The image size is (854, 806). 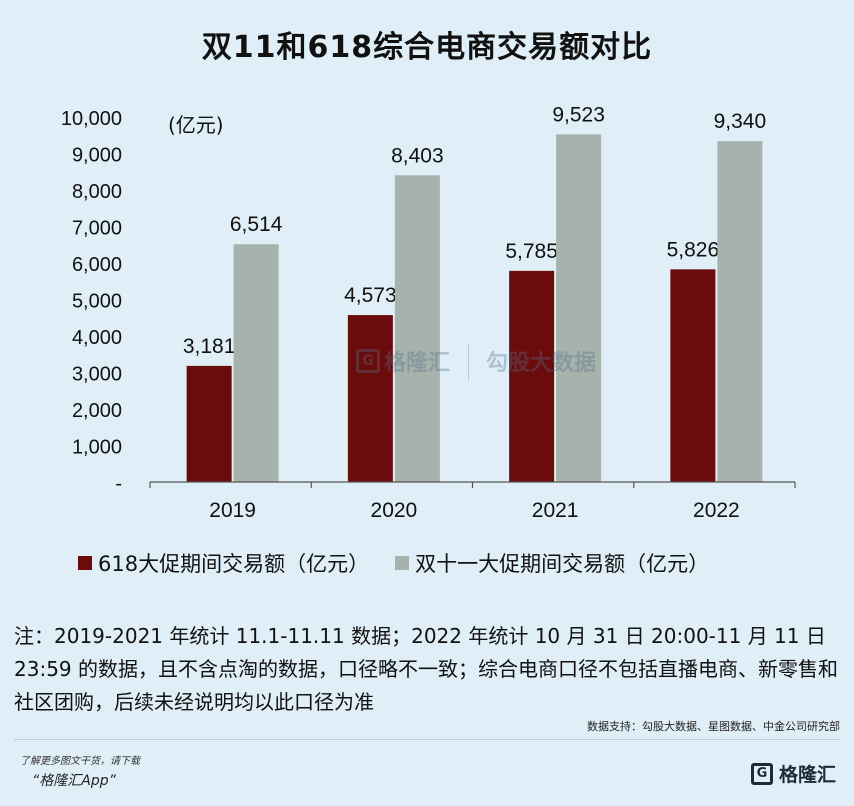 I want to click on y-tick-label: 6,000, so click(x=97, y=265).